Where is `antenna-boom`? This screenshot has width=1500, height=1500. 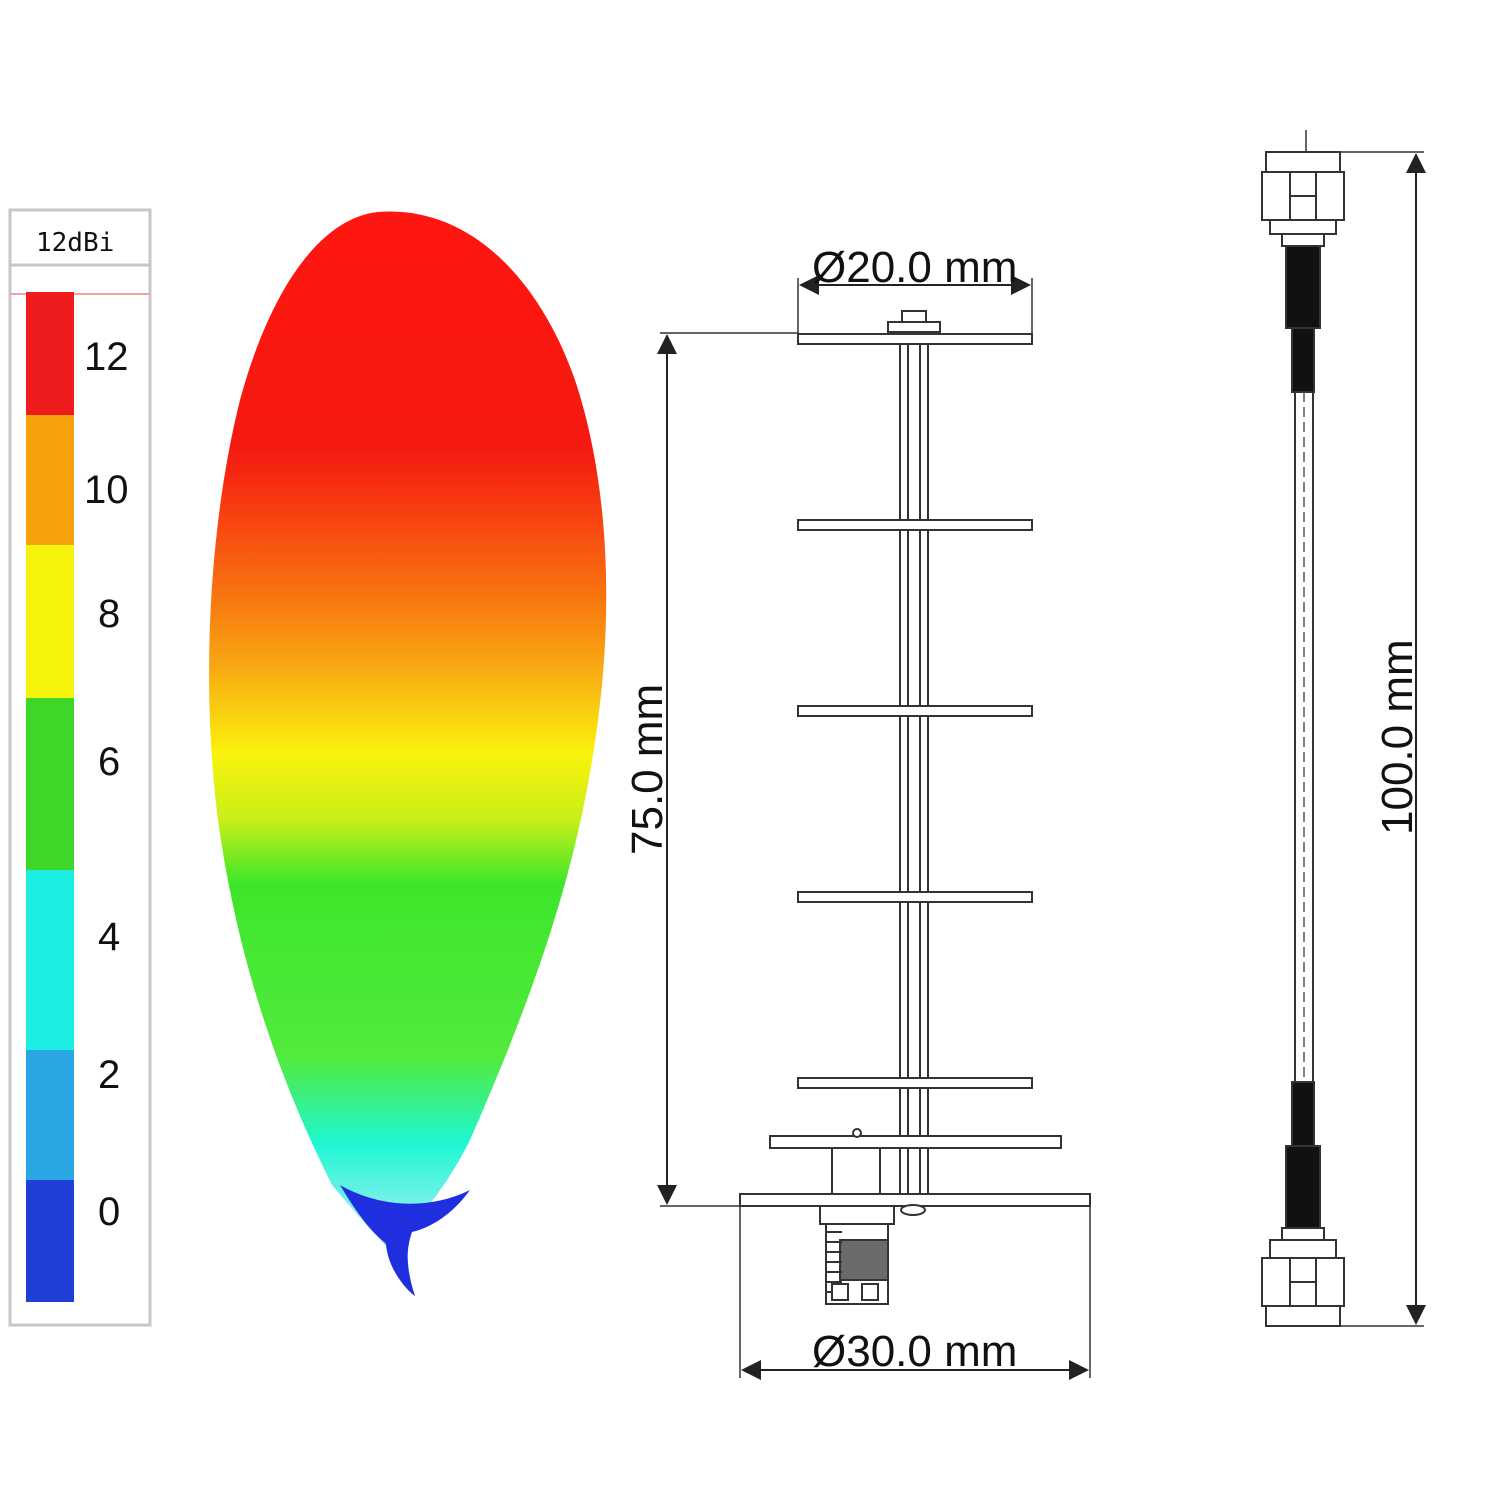
antenna-boom is located at coordinates (914, 765).